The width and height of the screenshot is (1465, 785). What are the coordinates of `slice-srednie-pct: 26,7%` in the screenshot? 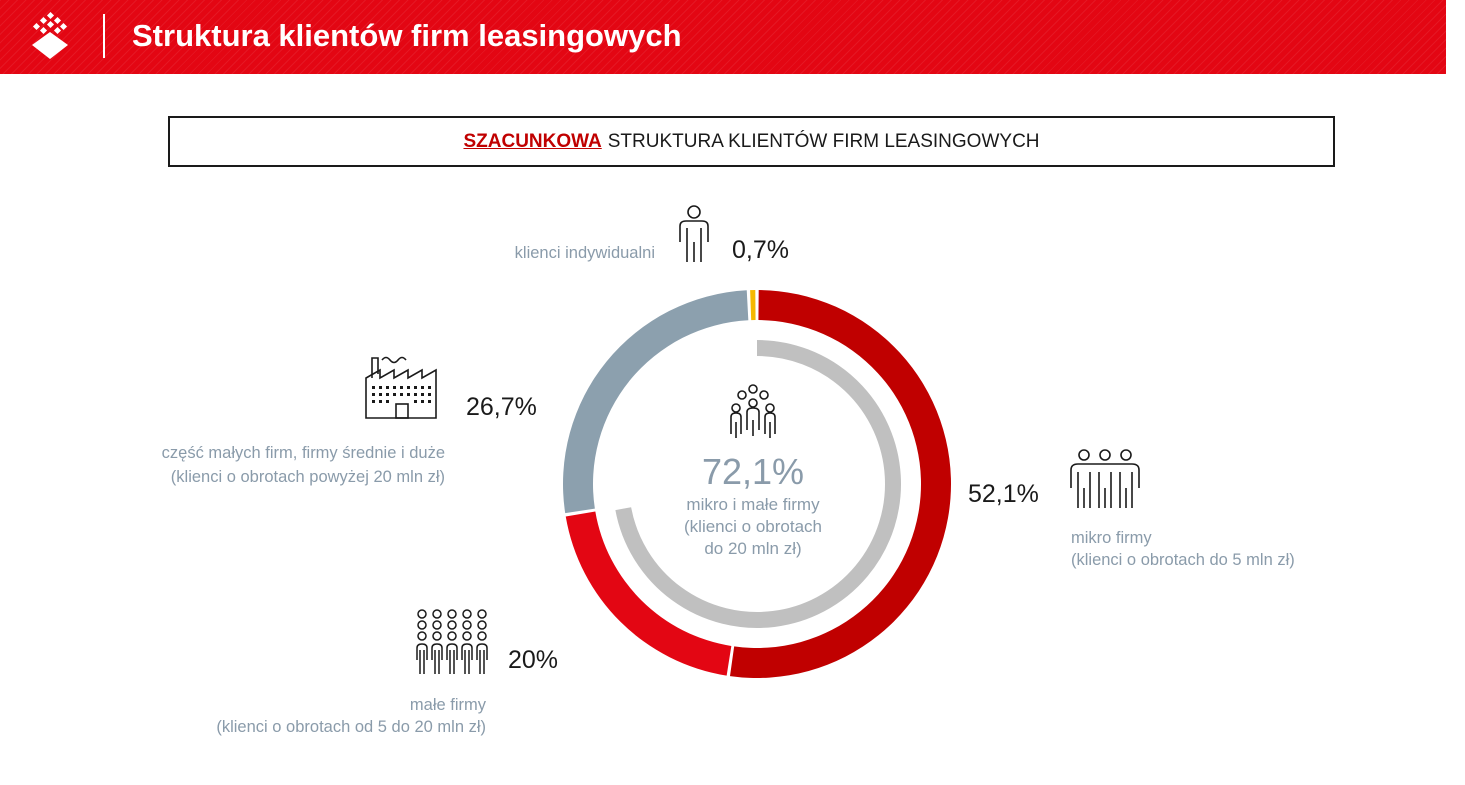 It's located at (501, 407).